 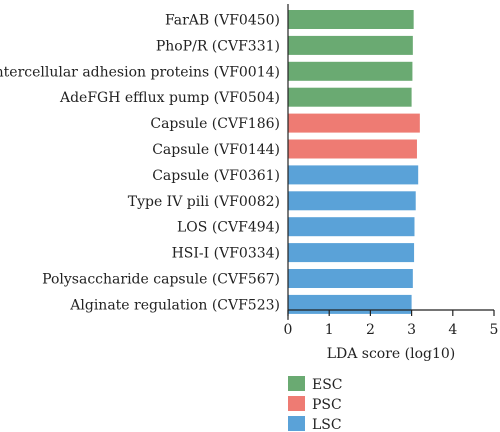 I want to click on legend-label: LSC, so click(x=327, y=424).